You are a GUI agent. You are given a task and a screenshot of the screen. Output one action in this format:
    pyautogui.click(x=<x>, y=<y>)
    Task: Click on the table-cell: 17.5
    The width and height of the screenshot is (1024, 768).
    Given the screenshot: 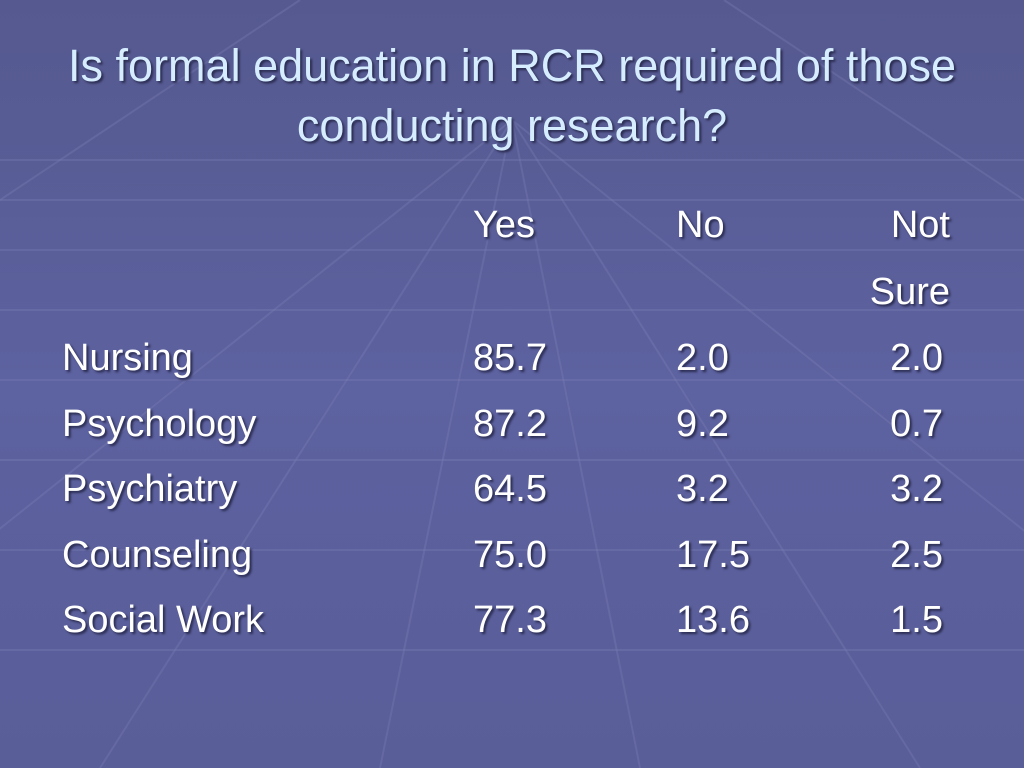 What is the action you would take?
    pyautogui.click(x=713, y=554)
    